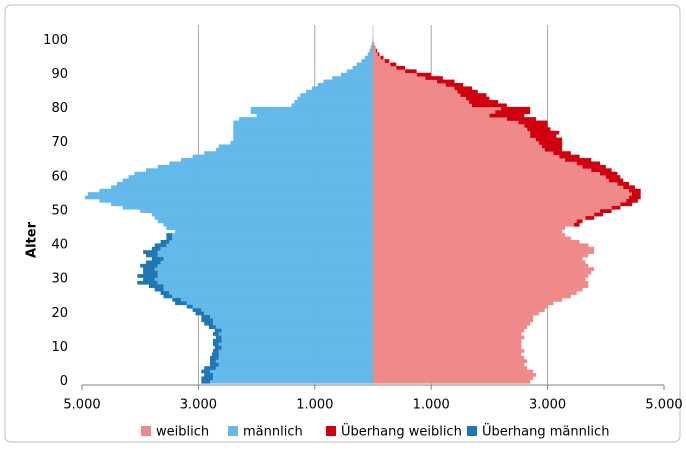 This screenshot has height=452, width=686. I want to click on y-tick-label: 70, so click(59, 142).